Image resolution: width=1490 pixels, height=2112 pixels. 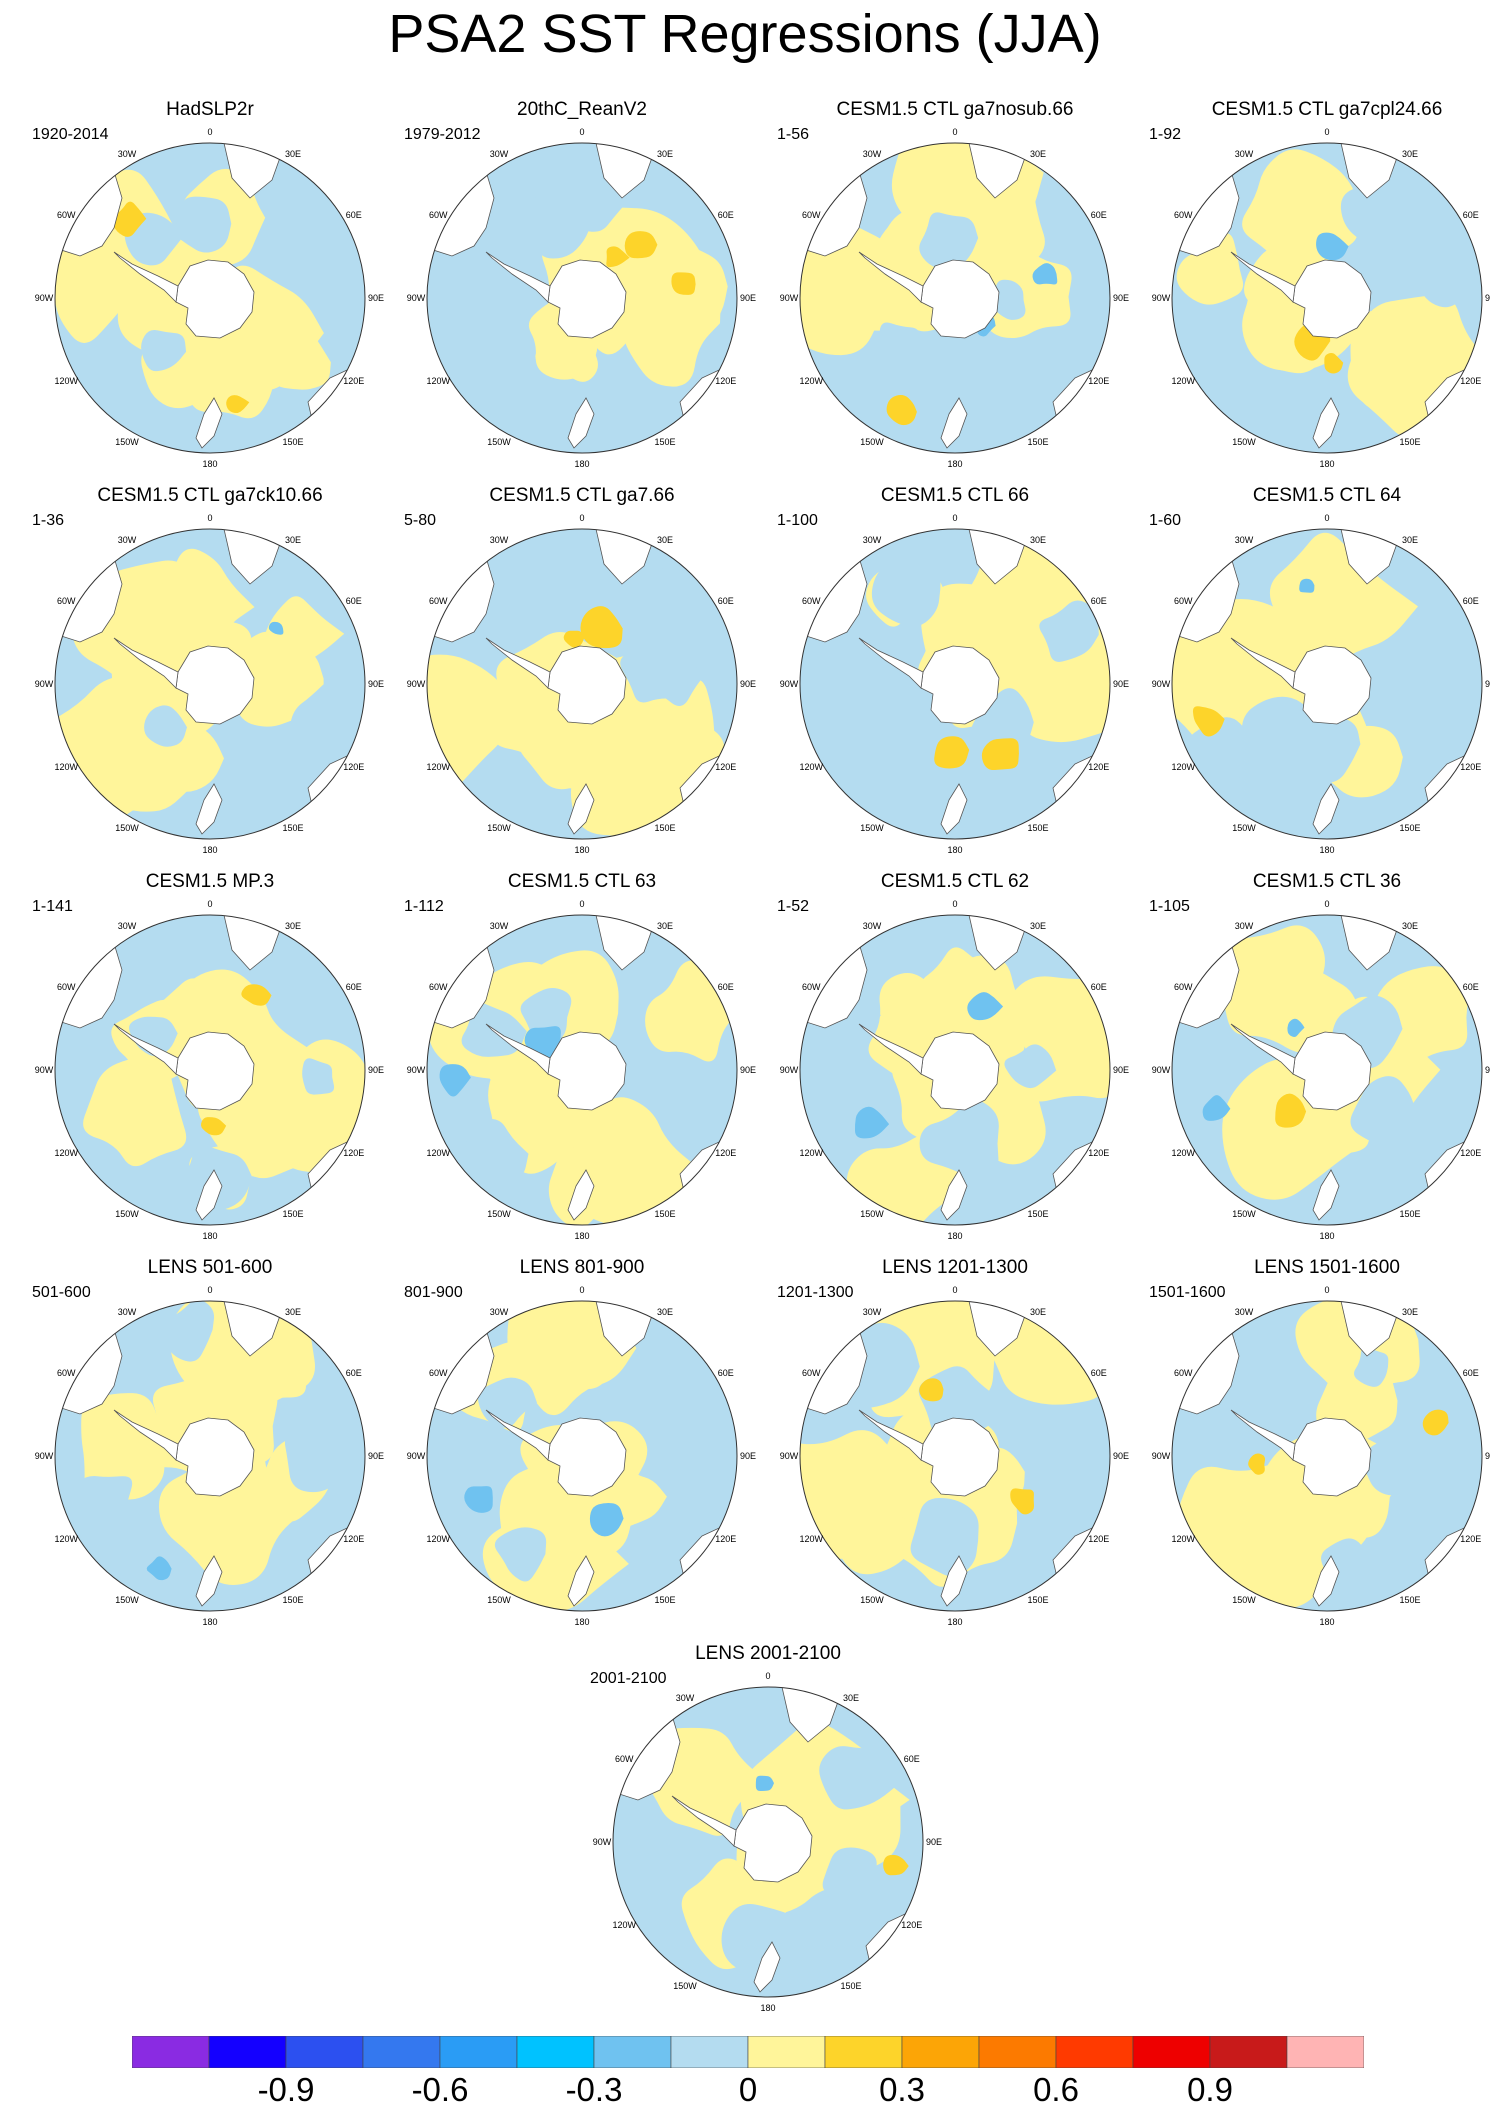 What do you see at coordinates (442, 134) in the screenshot?
I see `panel-period: 1979-2012` at bounding box center [442, 134].